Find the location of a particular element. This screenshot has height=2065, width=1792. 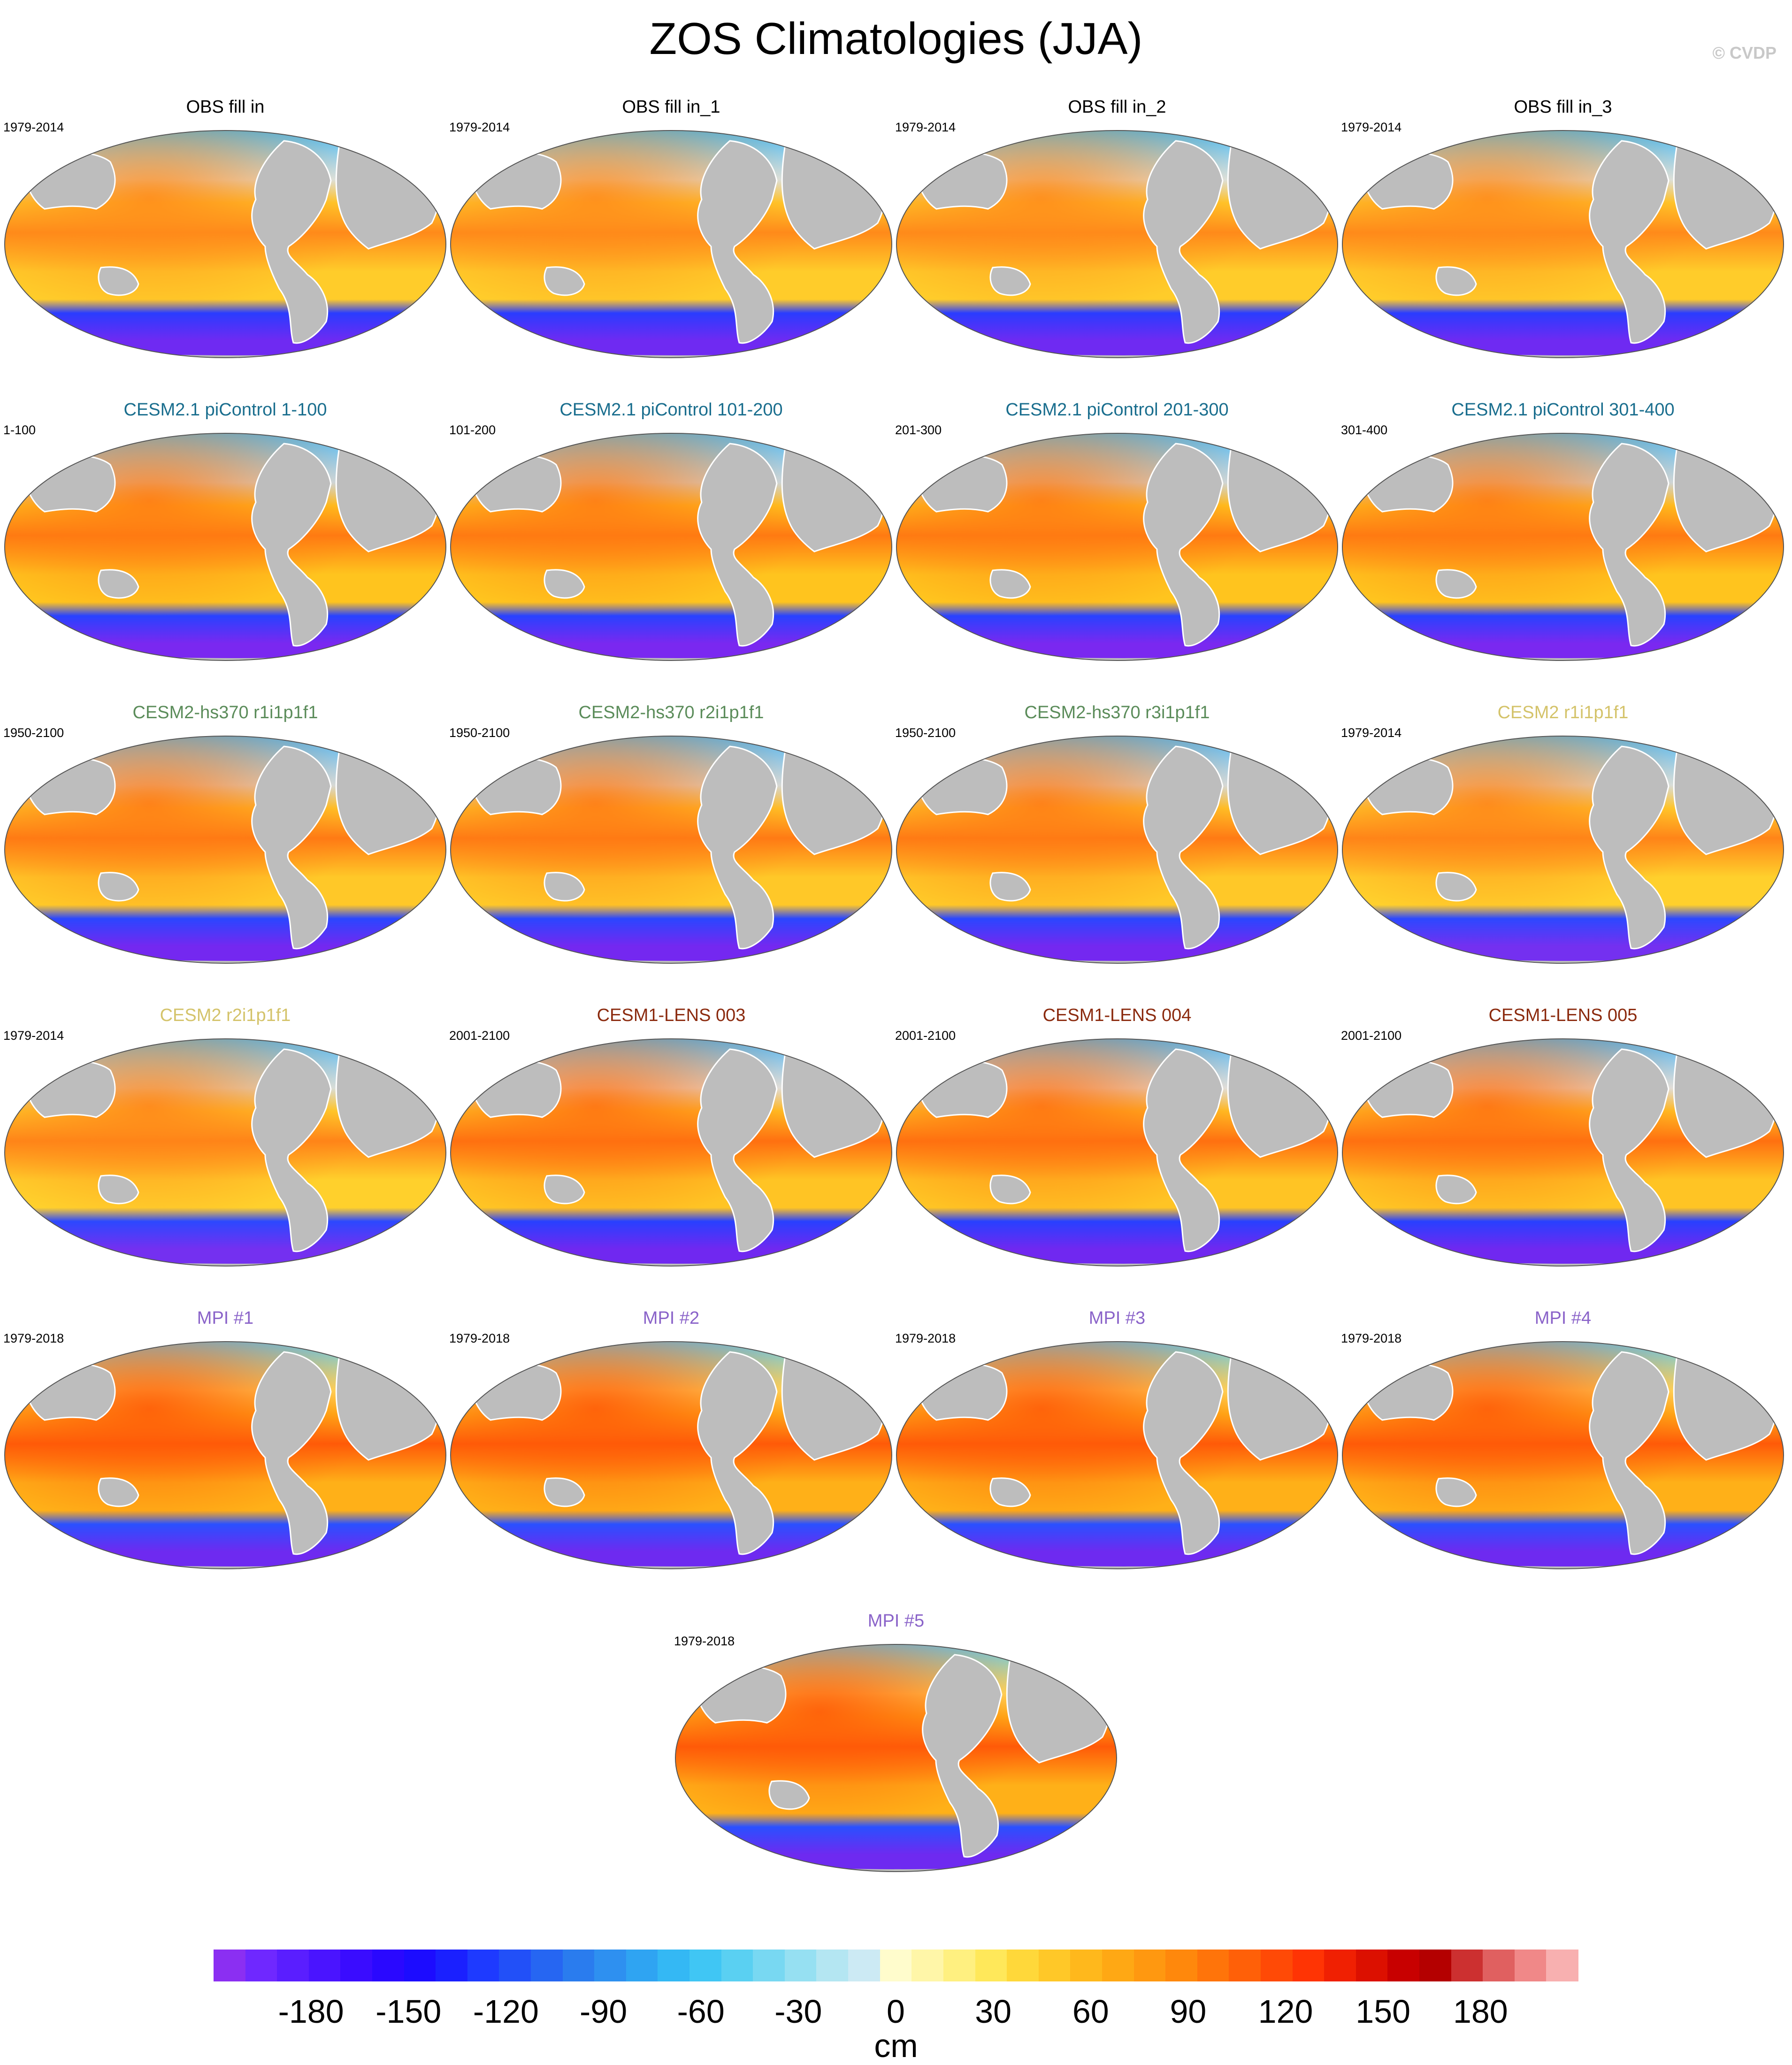

colorbar-tick-label: -60 is located at coordinates (701, 2011).